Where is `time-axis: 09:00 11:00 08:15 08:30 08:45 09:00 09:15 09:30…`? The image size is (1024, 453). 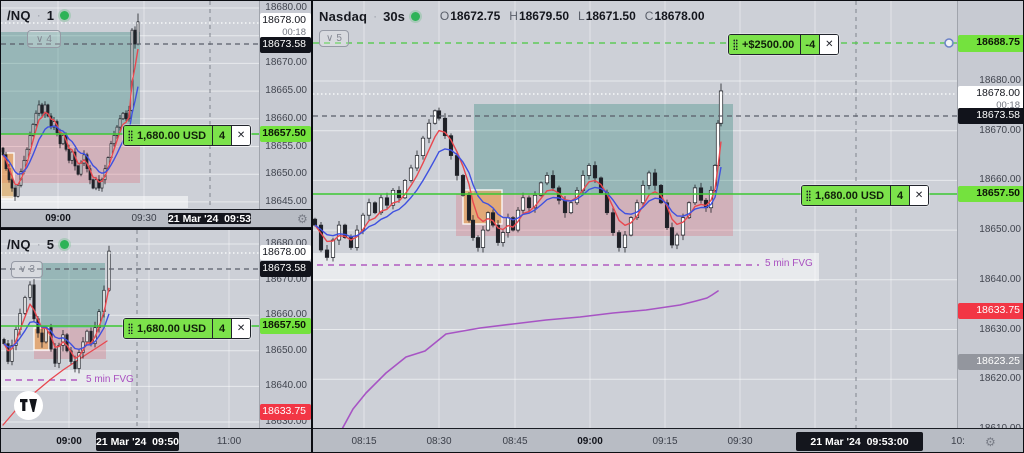
time-axis: 09:00 11:00 08:15 08:30 08:45 09:00 09:15 09:30… is located at coordinates (512, 440).